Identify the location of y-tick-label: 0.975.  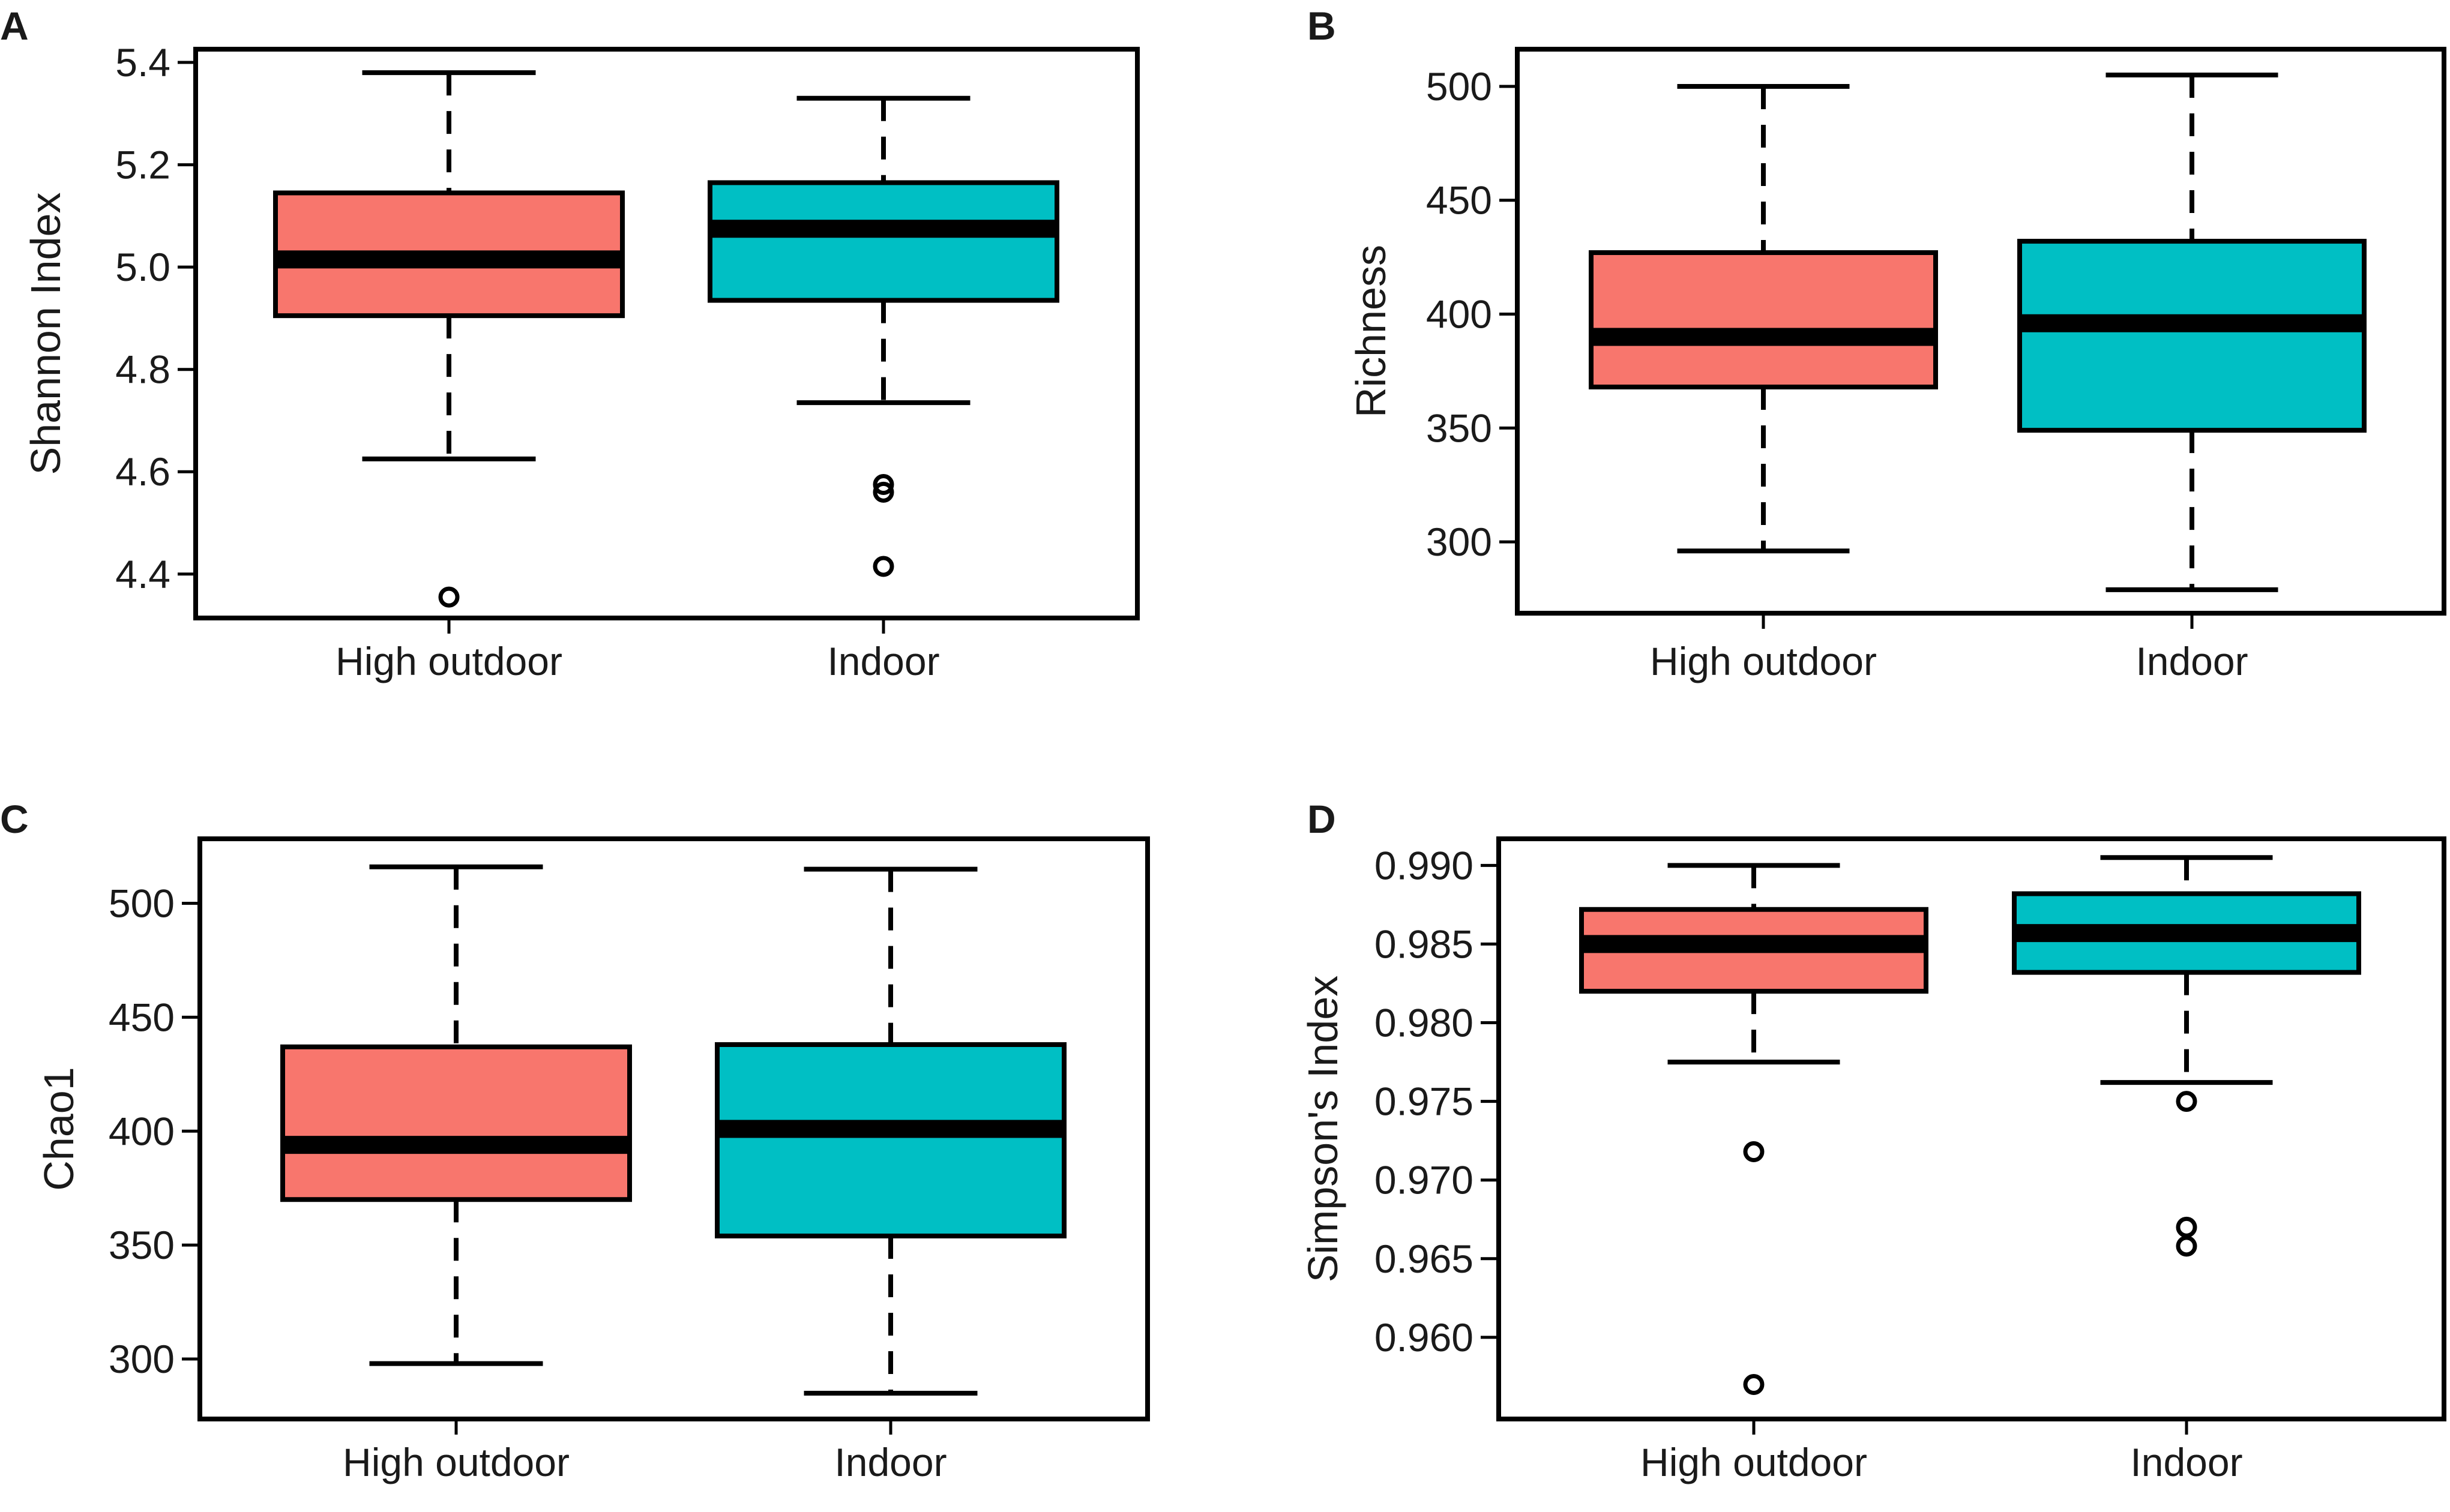
(1423, 1101).